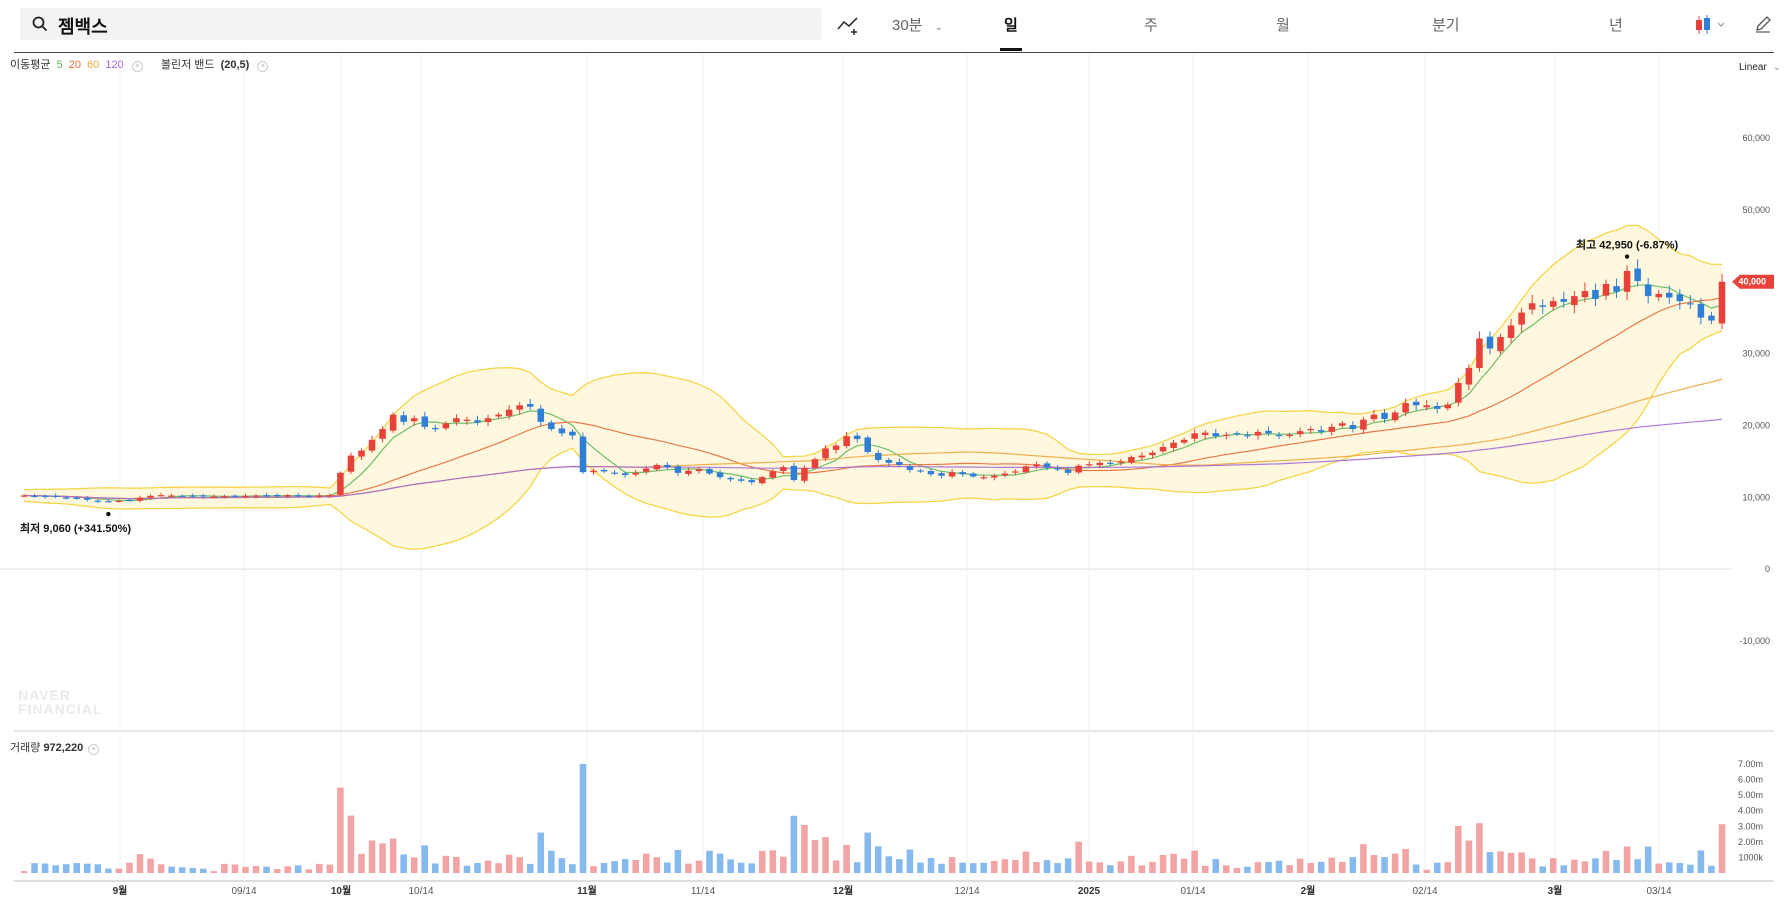 The width and height of the screenshot is (1788, 899). What do you see at coordinates (907, 25) in the screenshot?
I see `interval-label: 30분` at bounding box center [907, 25].